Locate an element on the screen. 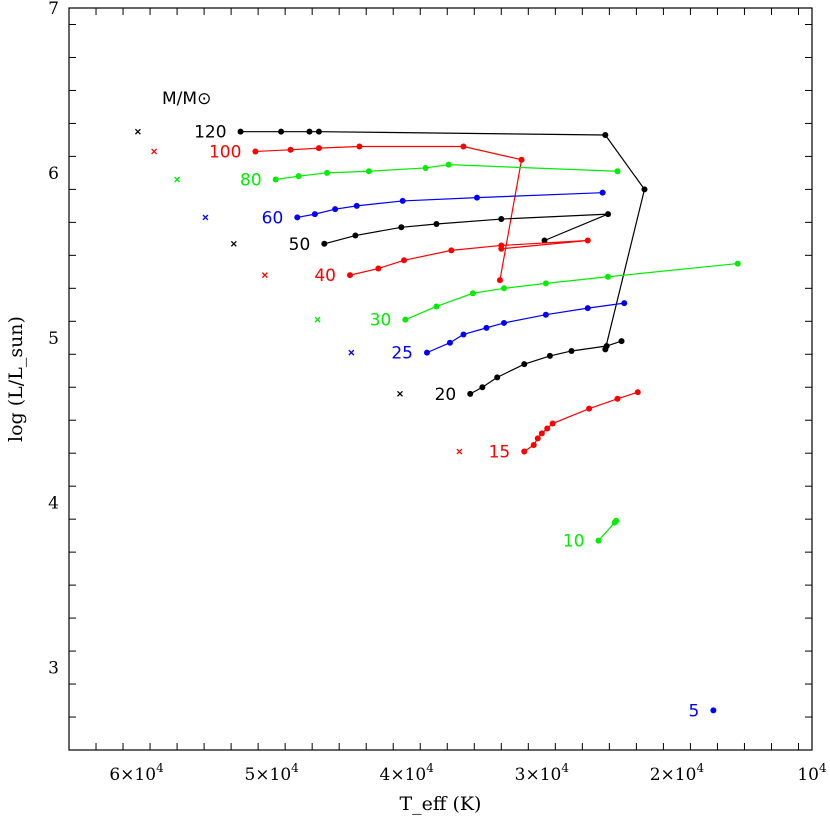 This screenshot has width=830, height=826. x-axis-title: T_eff (K) is located at coordinates (441, 804).